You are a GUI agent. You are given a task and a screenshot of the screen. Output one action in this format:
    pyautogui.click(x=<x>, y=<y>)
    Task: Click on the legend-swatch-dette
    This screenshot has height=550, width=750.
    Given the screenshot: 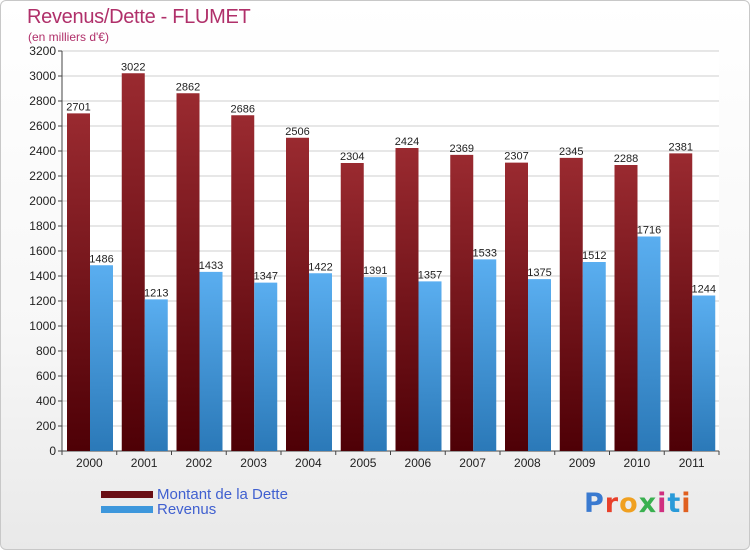 What is the action you would take?
    pyautogui.click(x=127, y=494)
    